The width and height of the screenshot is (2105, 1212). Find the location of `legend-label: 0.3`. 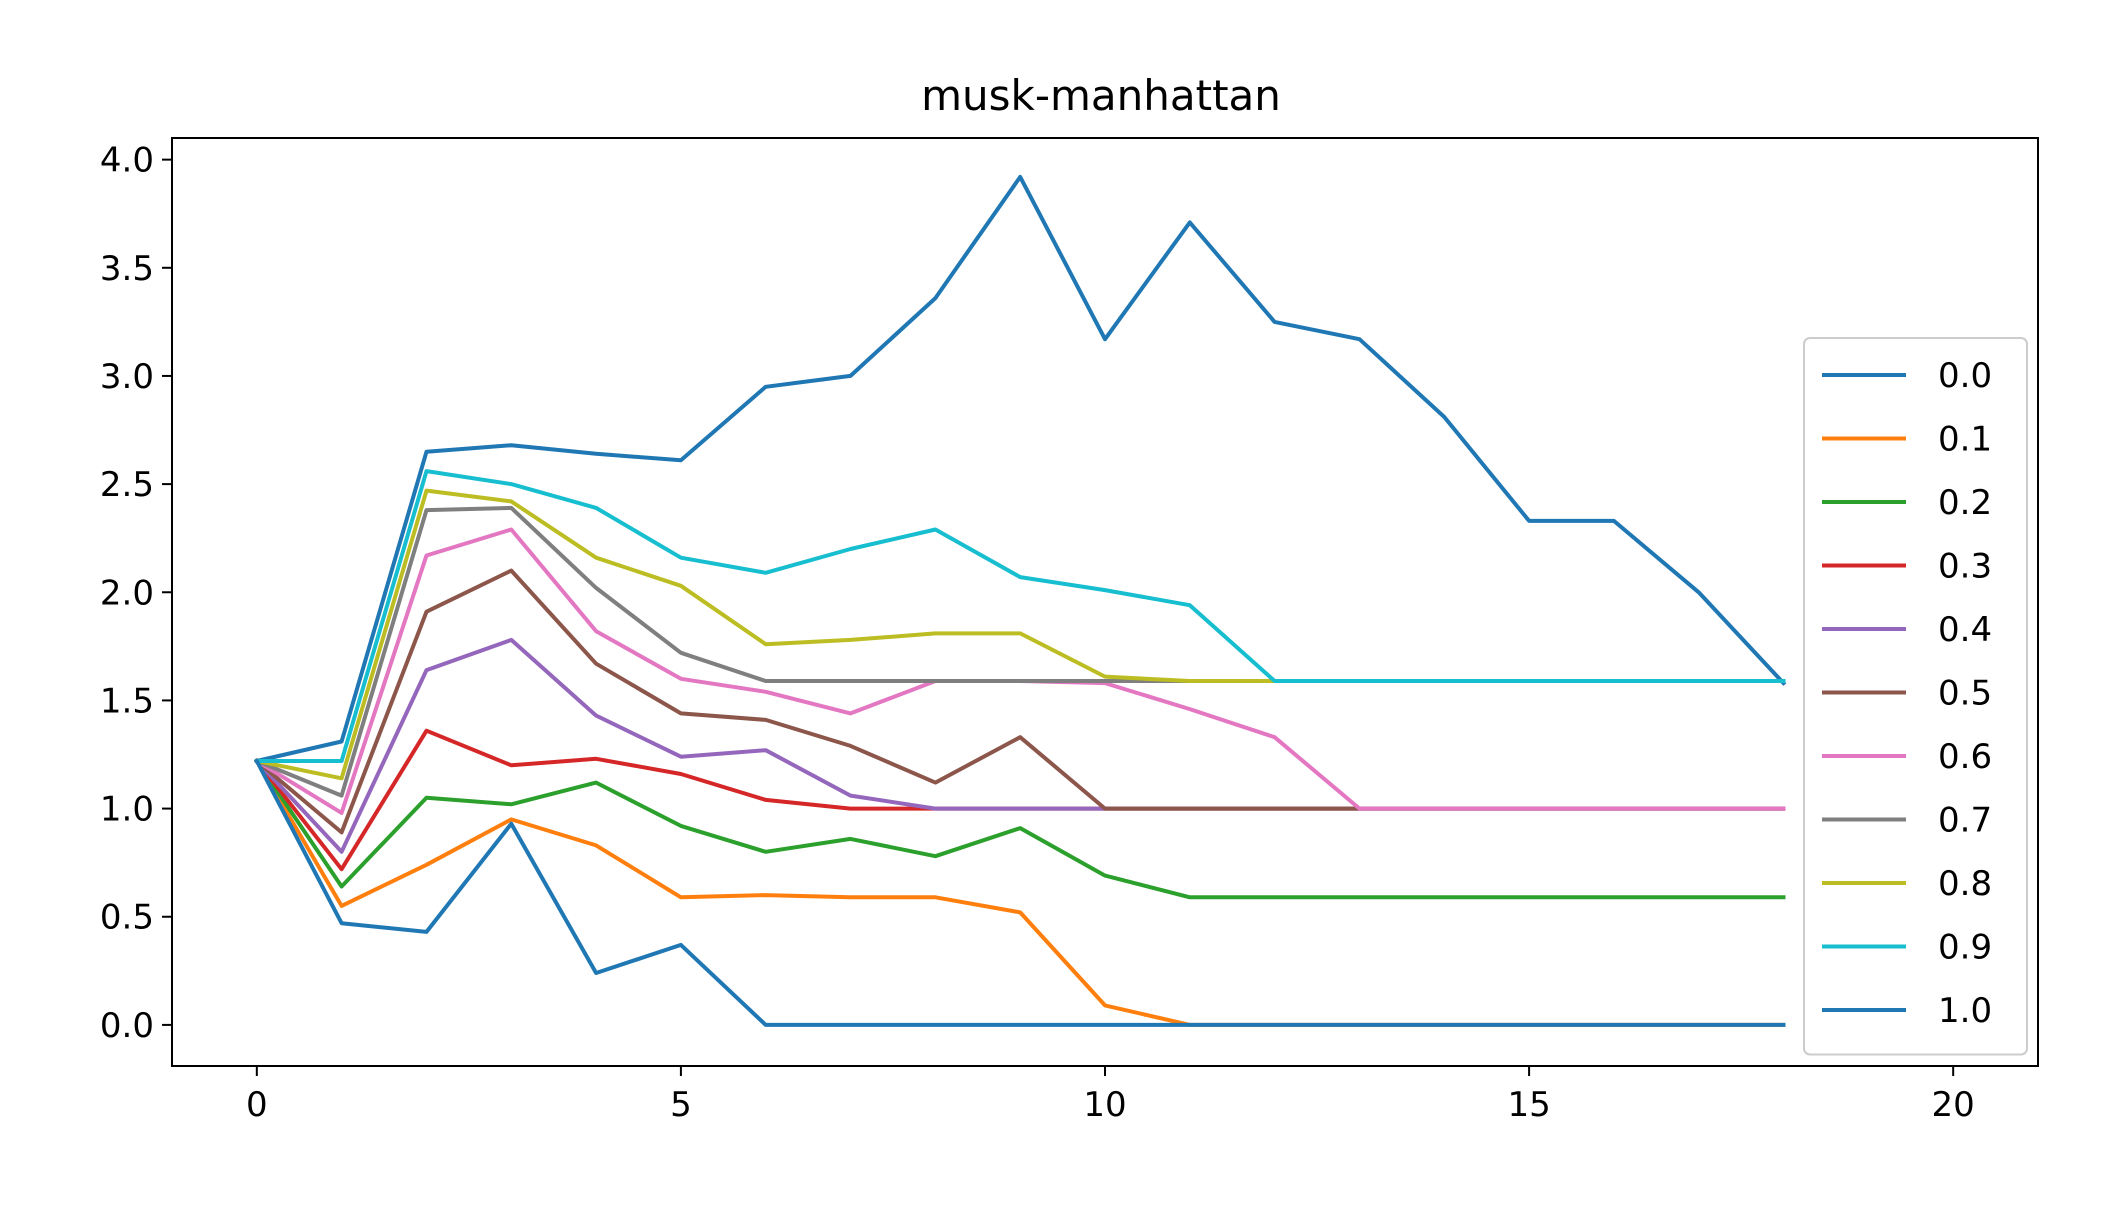

legend-label: 0.3 is located at coordinates (1965, 567).